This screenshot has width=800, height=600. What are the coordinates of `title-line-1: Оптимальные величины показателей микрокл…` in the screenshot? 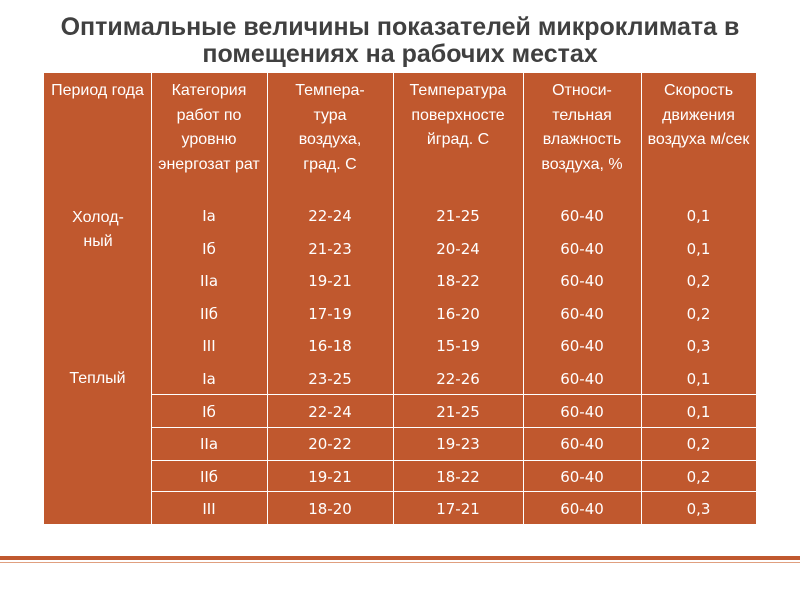 It's located at (400, 27).